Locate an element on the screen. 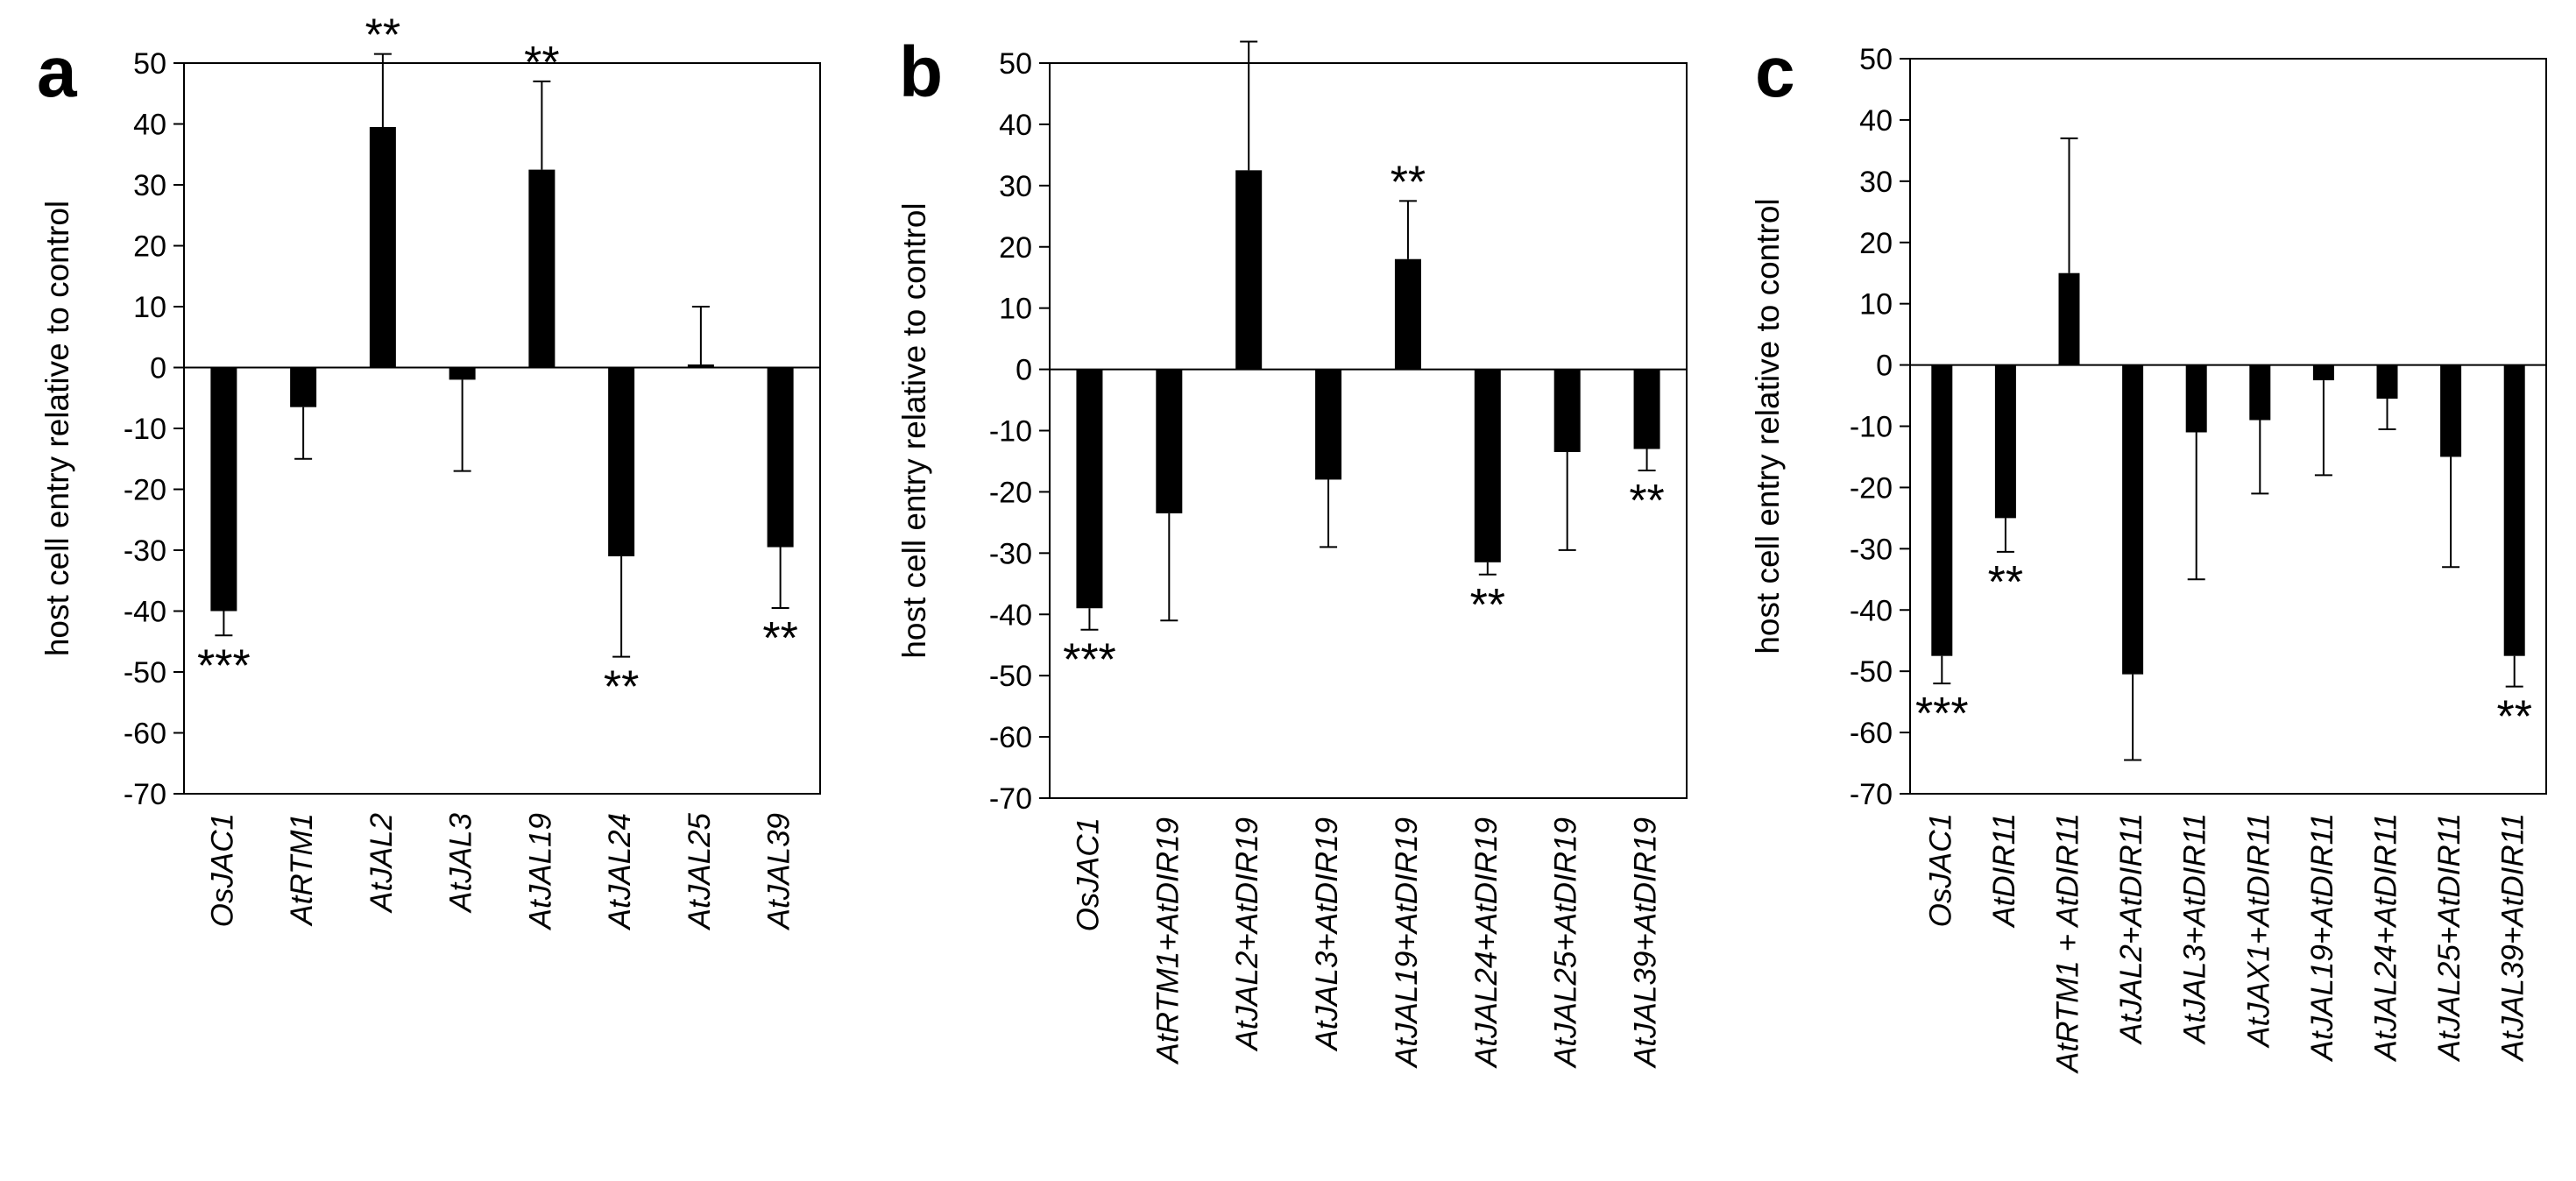 The height and width of the screenshot is (1181, 2576). panel-a-ytick-label: -70 is located at coordinates (145, 794).